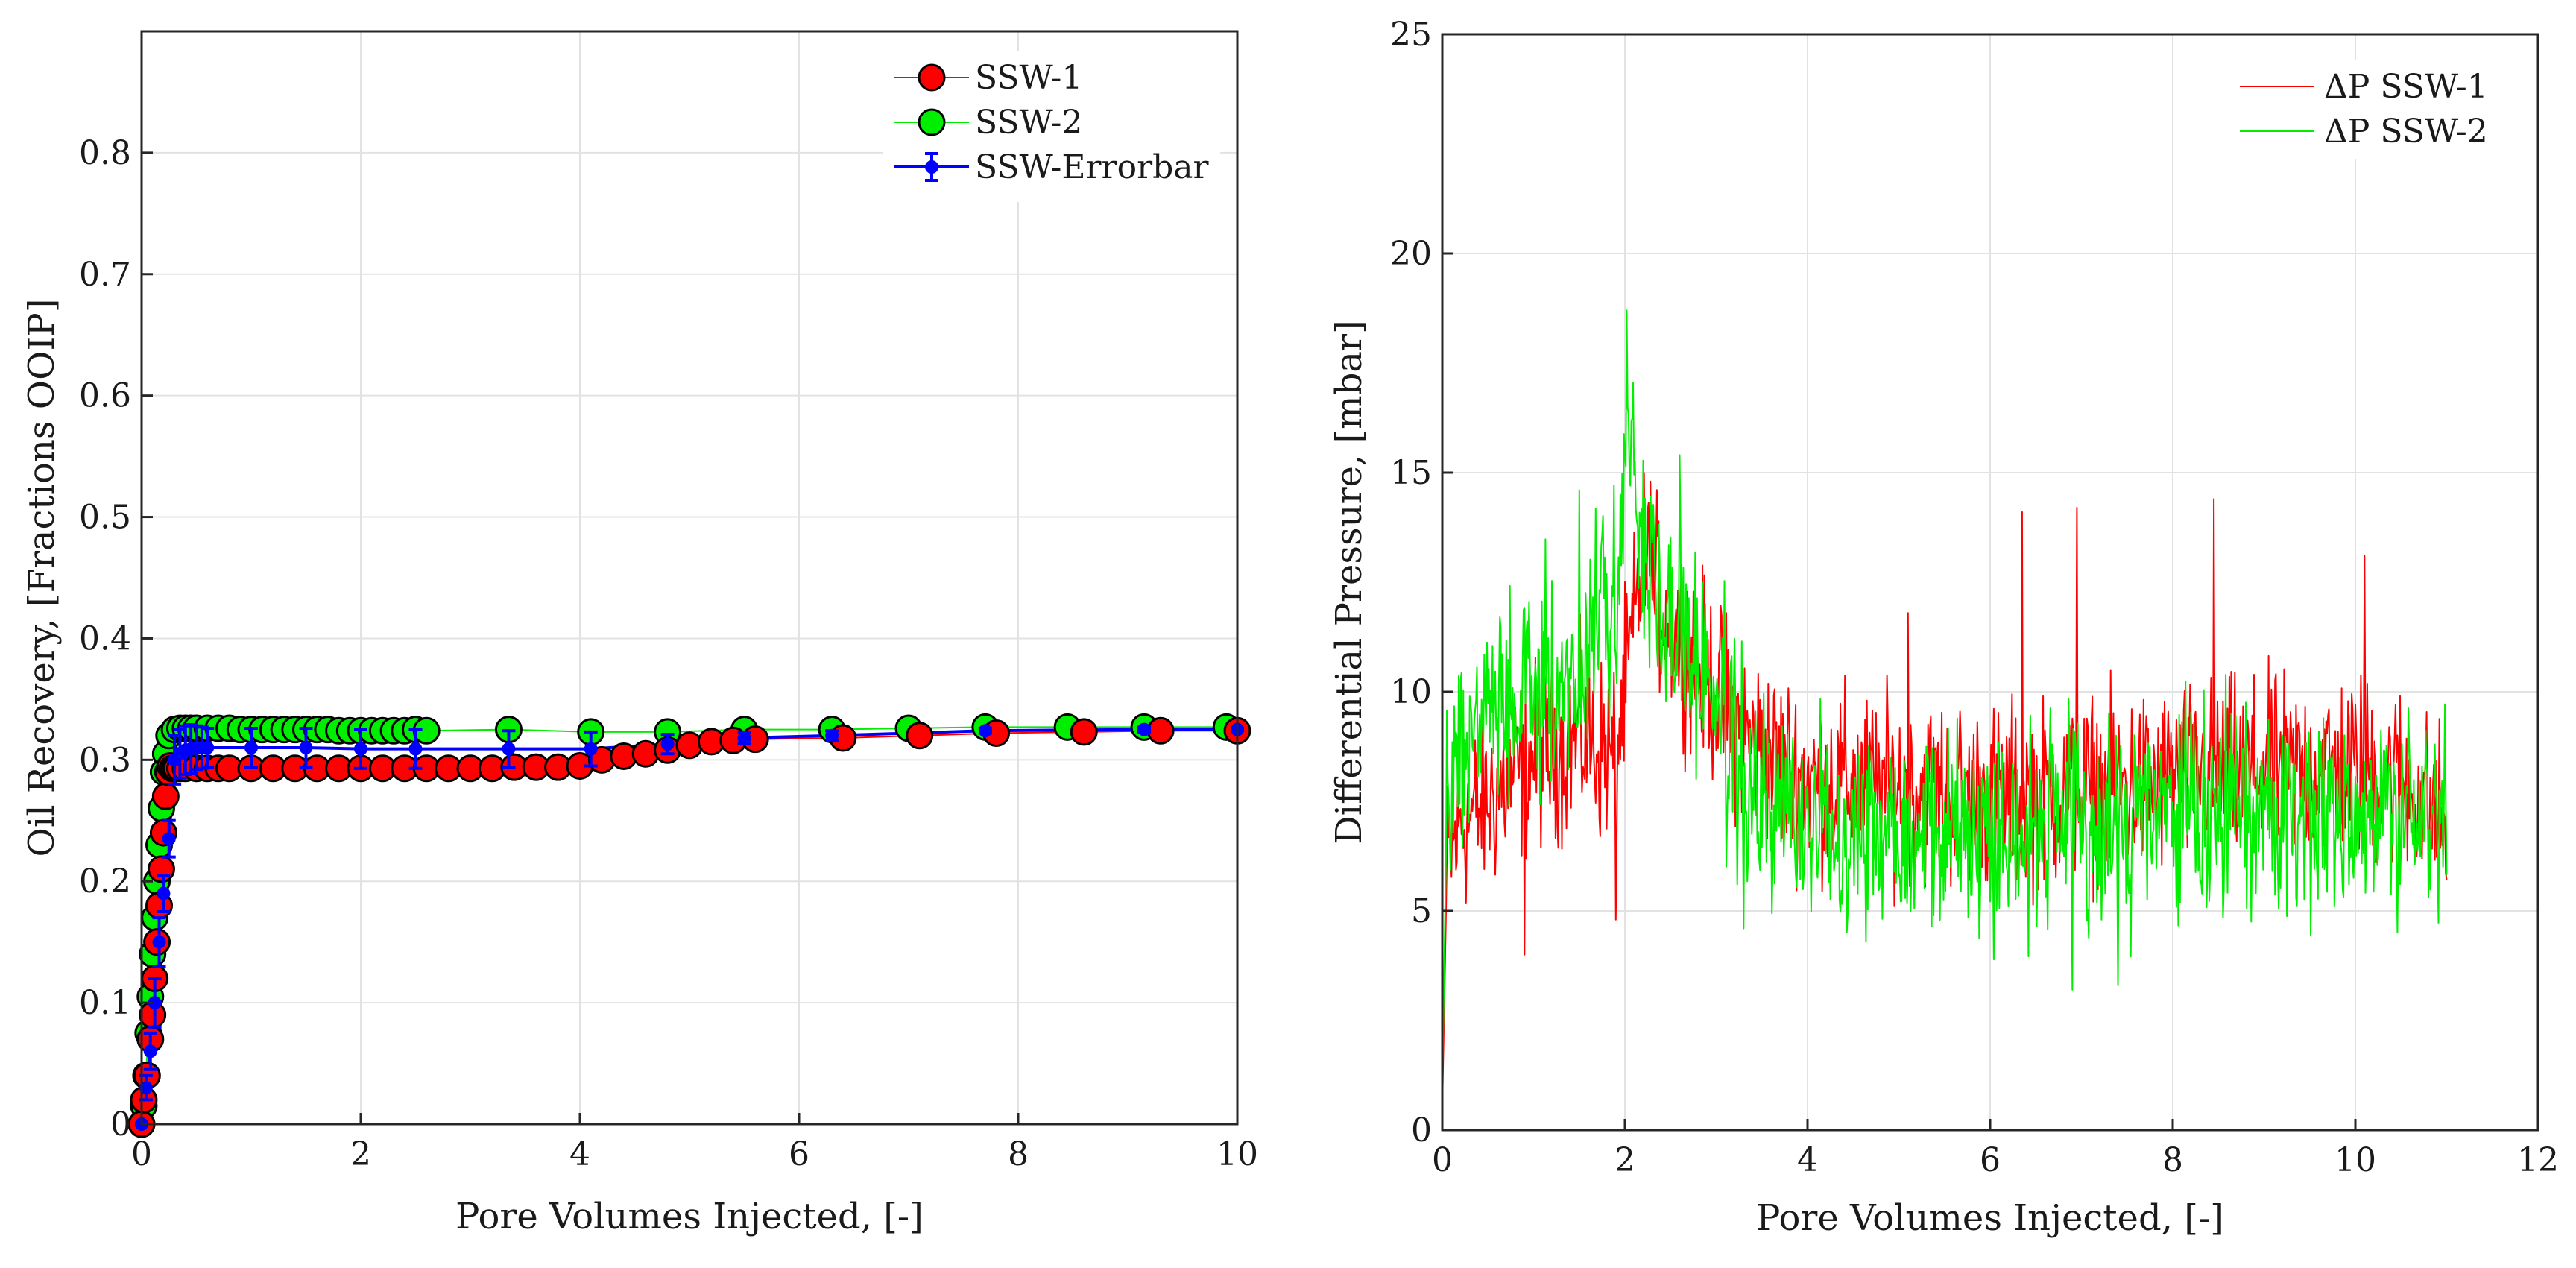  Describe the element at coordinates (105, 881) in the screenshot. I see `y-tick-label: 0.2` at that location.